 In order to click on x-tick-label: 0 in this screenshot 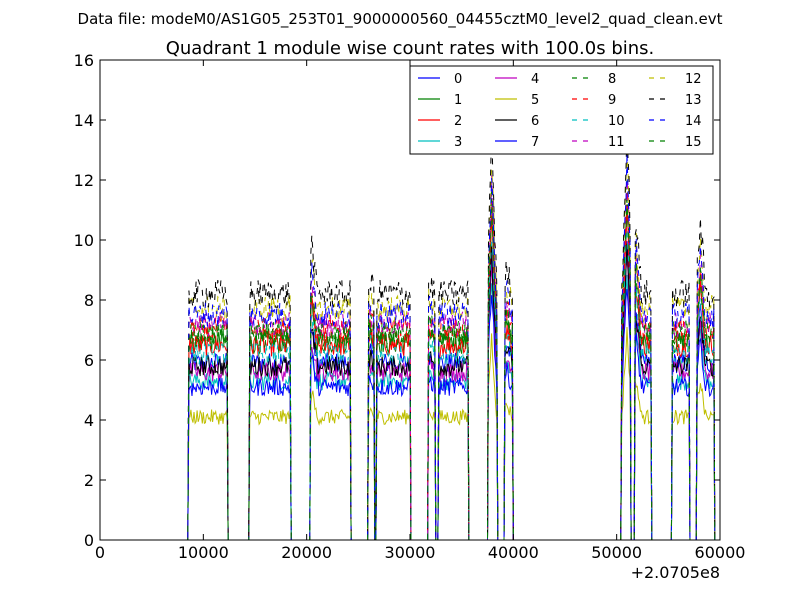, I will do `click(100, 552)`.